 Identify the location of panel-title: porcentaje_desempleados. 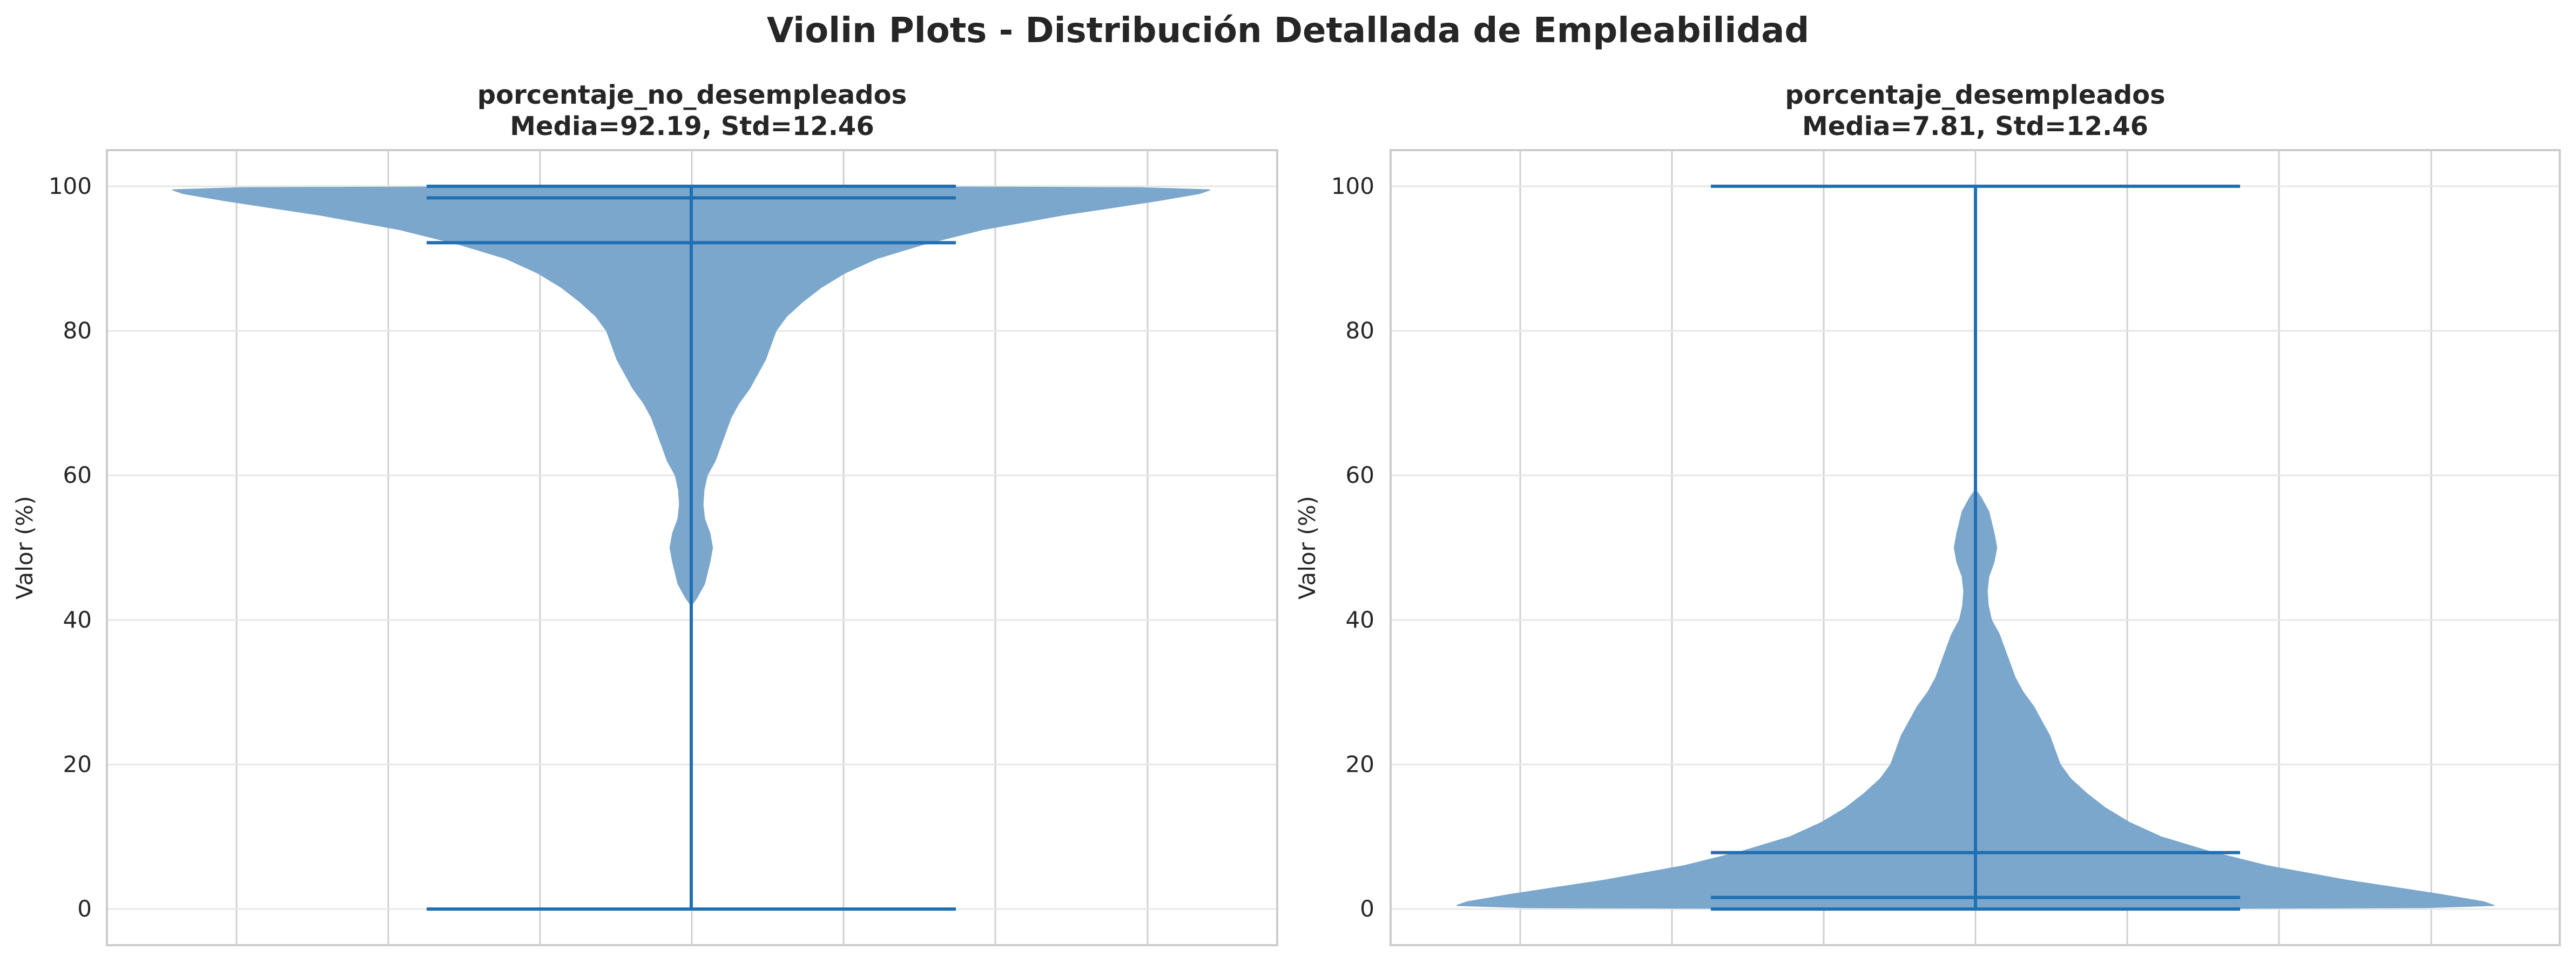
(1975, 95).